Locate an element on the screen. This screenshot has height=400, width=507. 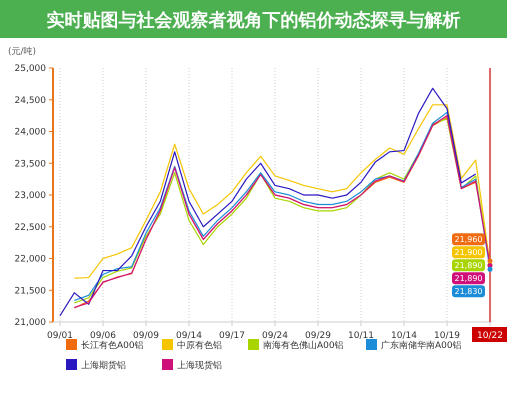
data-label: 21,960 is located at coordinates (468, 239).